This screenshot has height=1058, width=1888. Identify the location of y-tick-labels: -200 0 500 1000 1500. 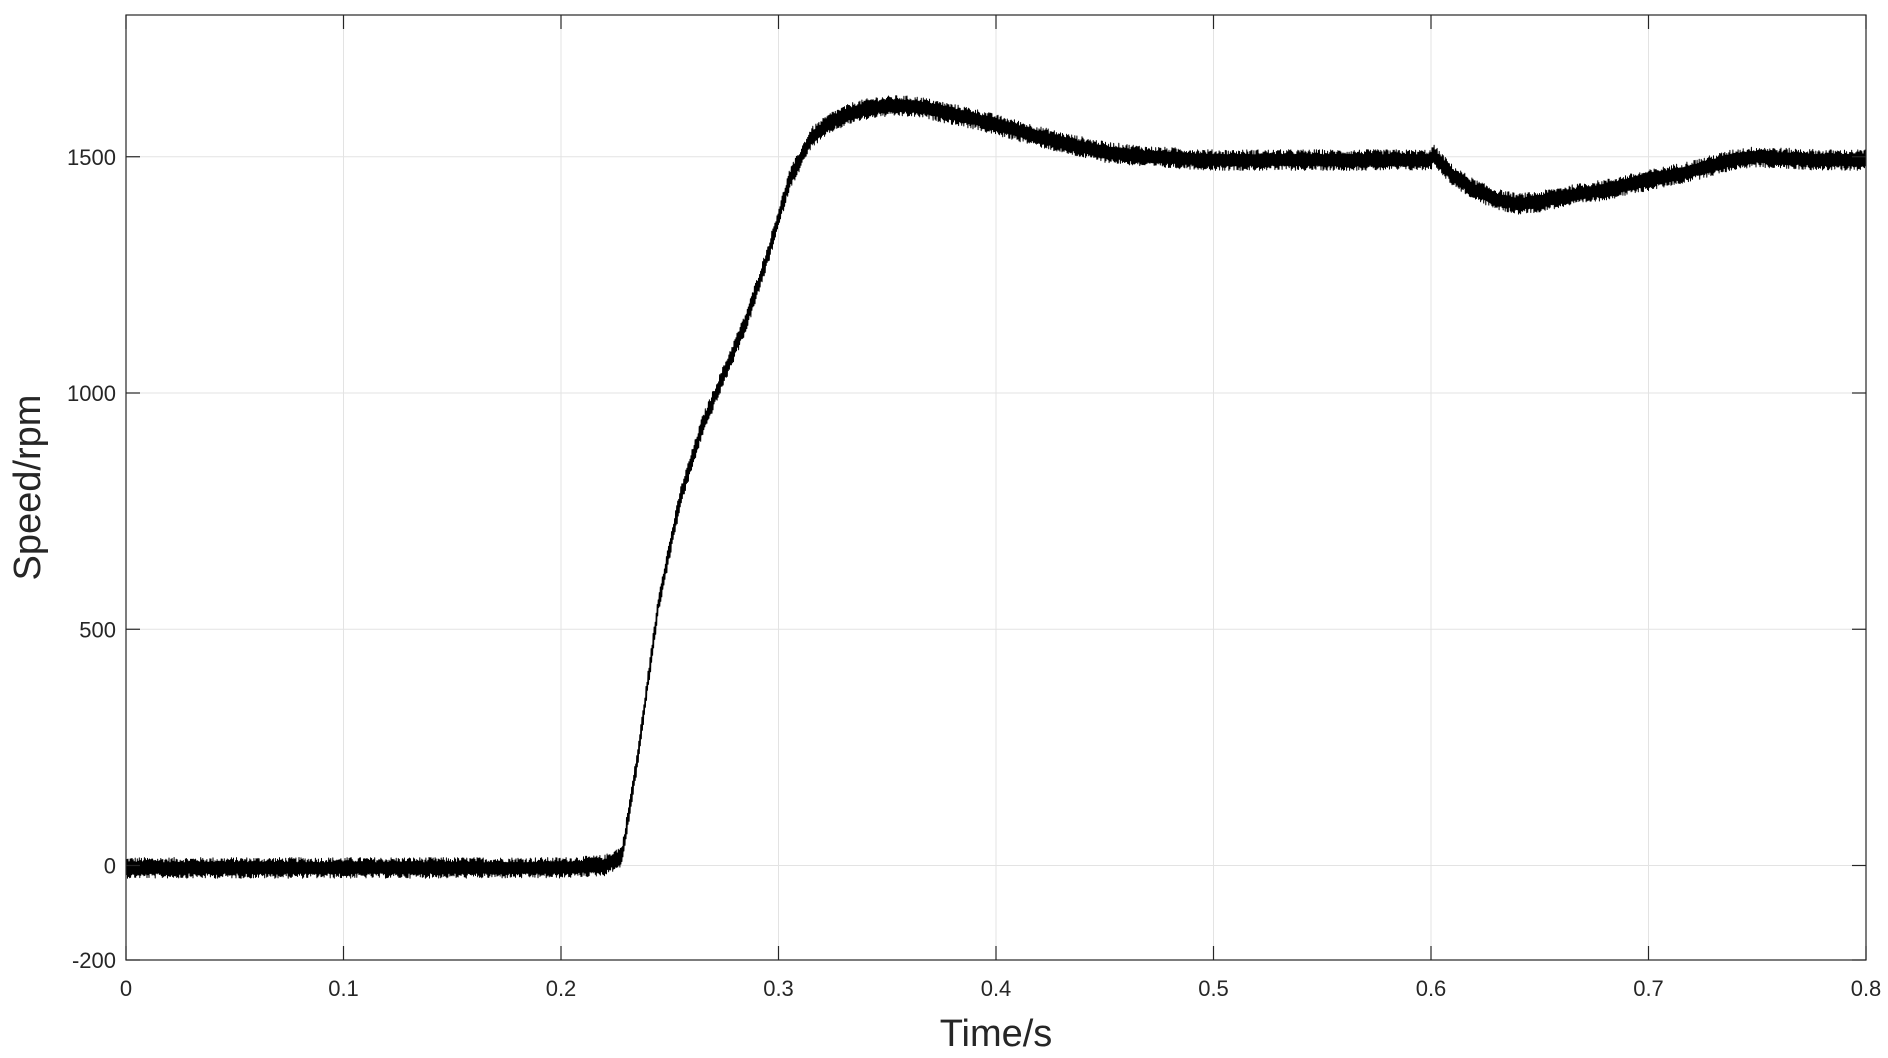
(91, 559).